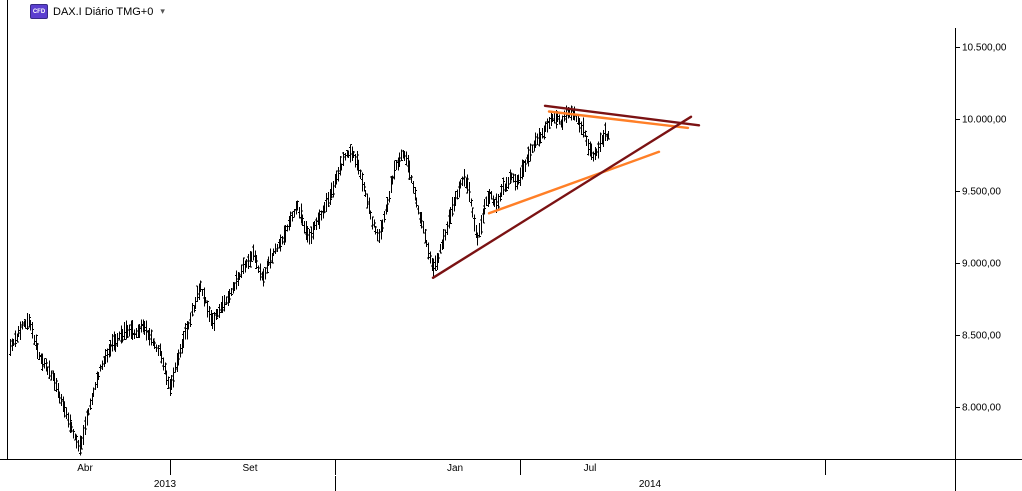  Describe the element at coordinates (85, 468) in the screenshot. I see `x-axis-month-label: Abr` at that location.